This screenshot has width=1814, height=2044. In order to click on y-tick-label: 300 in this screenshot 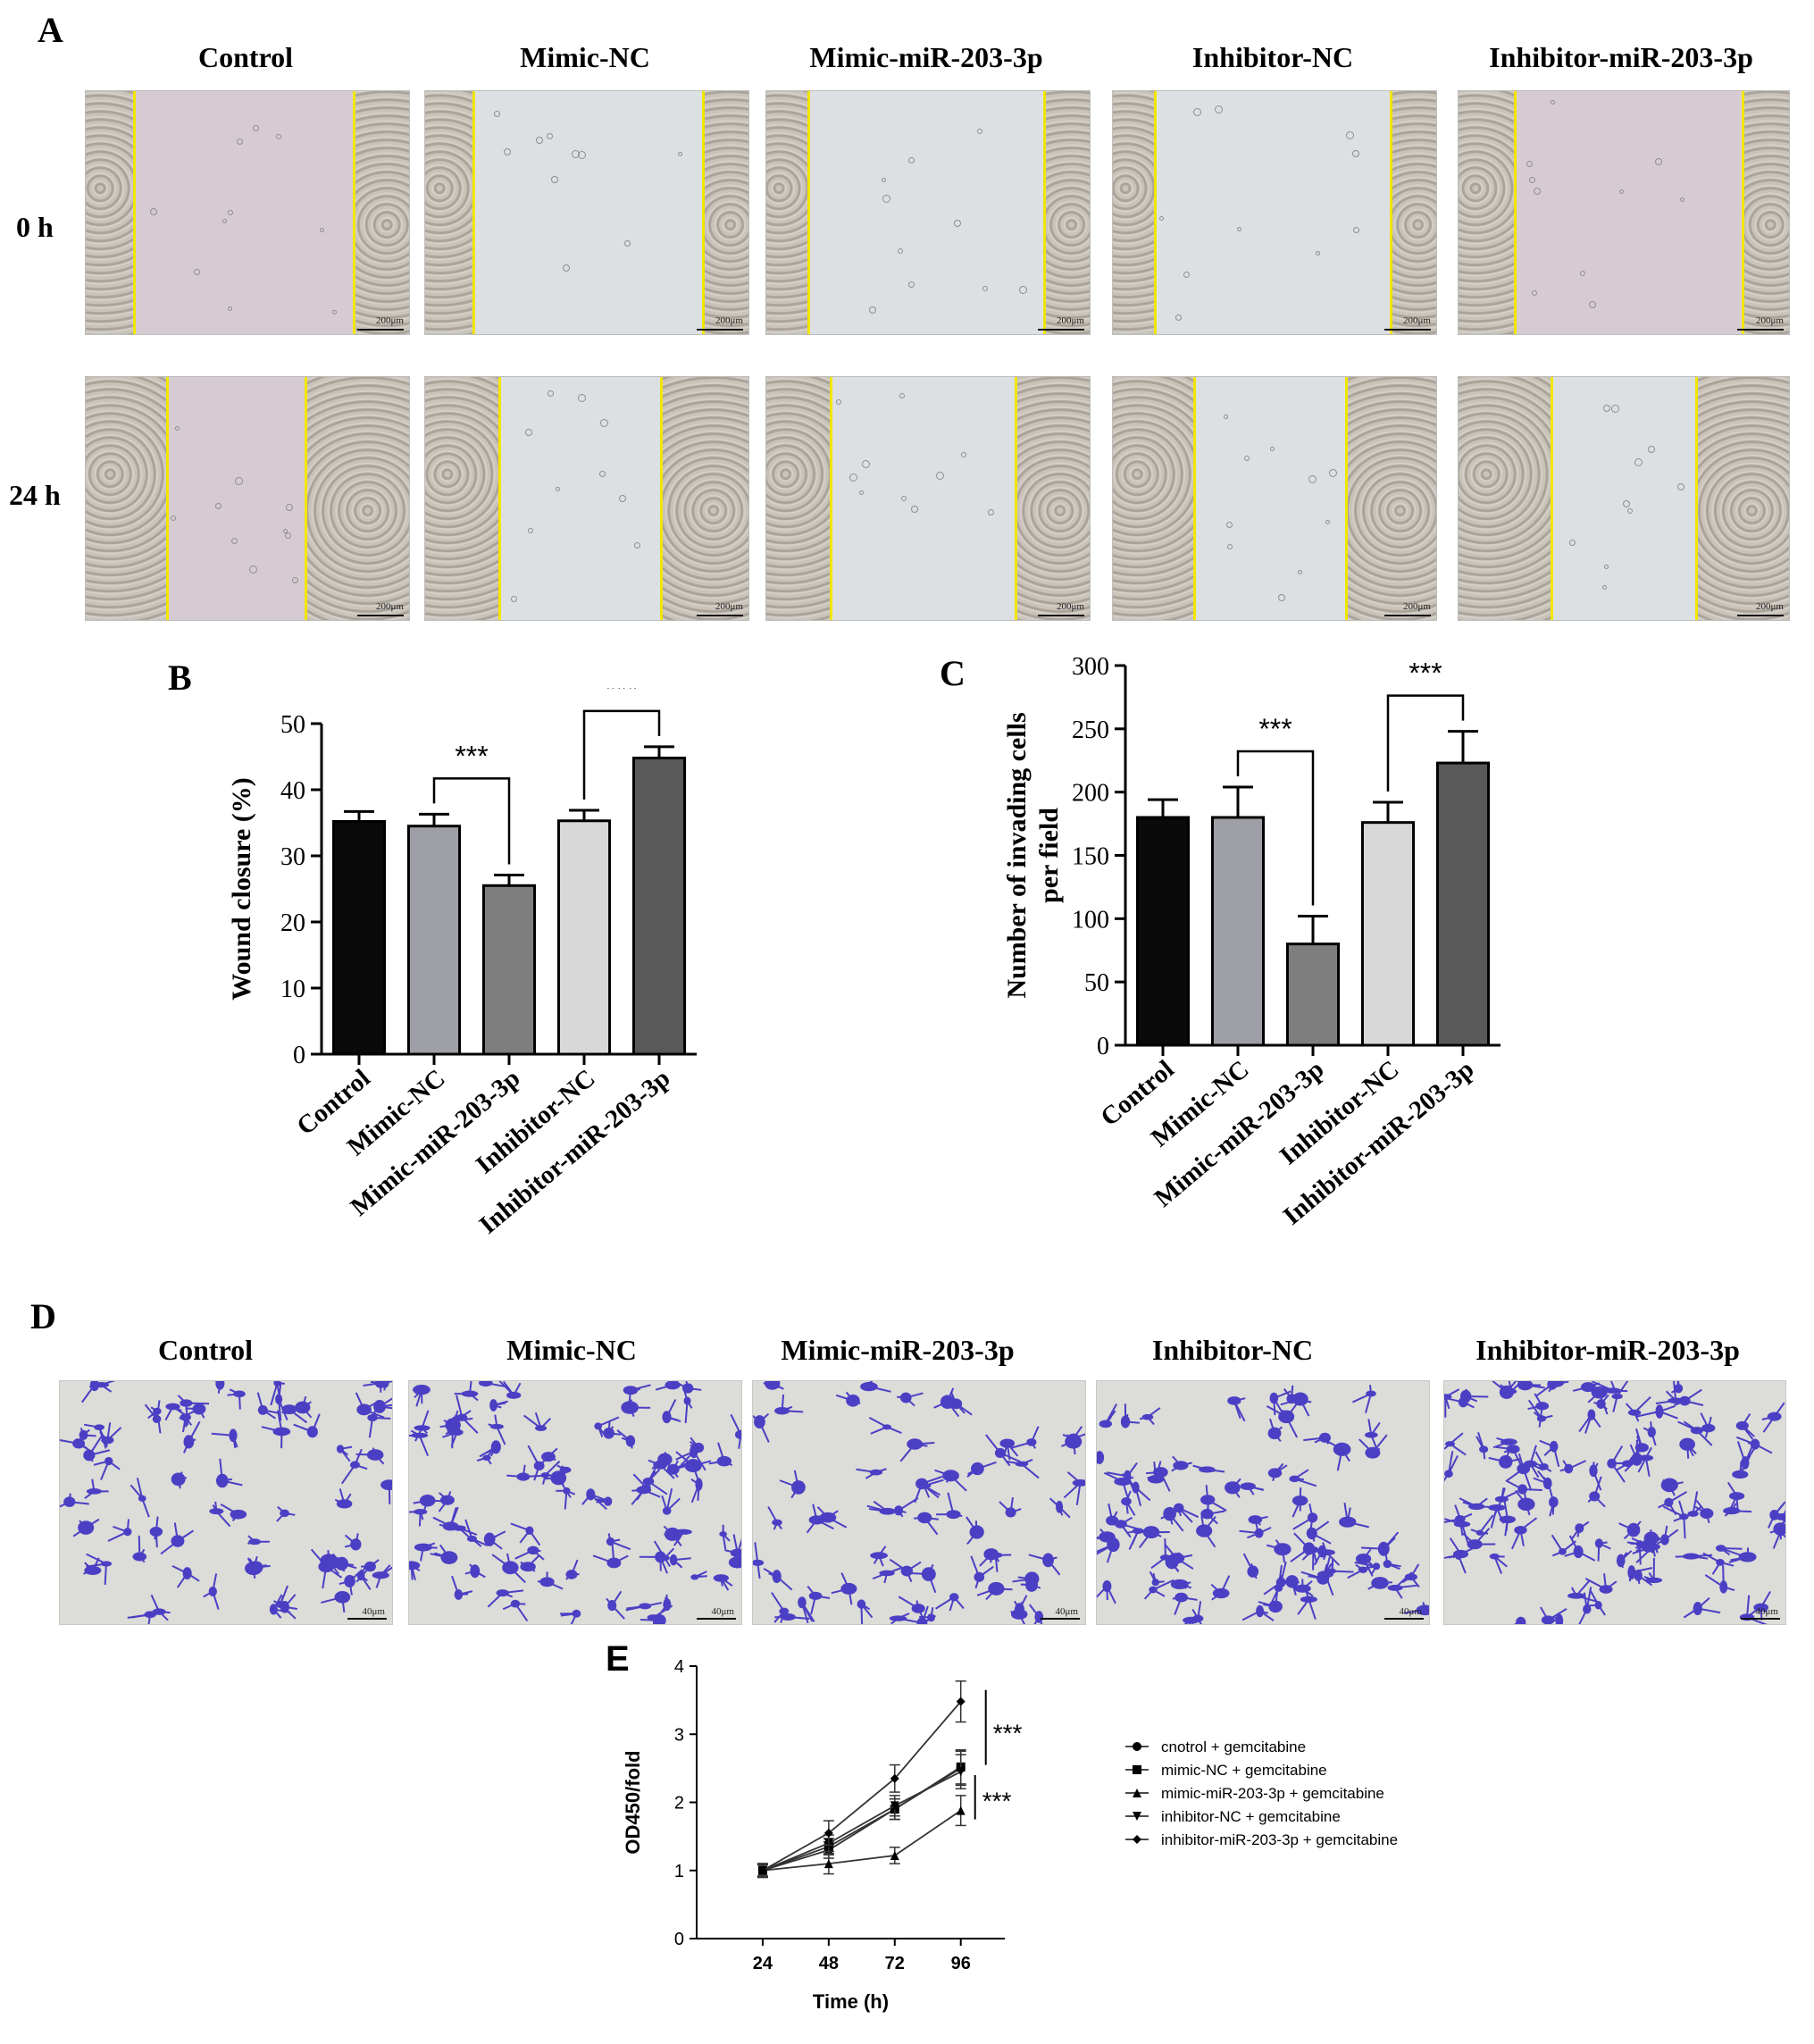, I will do `click(1090, 667)`.